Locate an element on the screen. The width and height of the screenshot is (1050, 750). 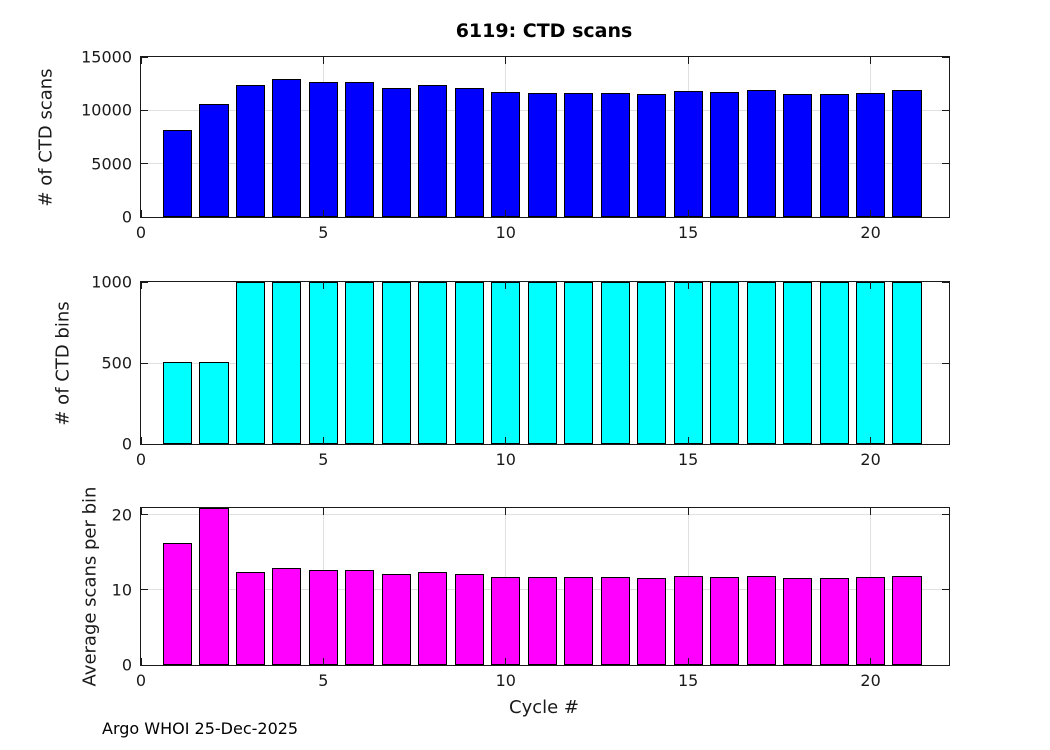
grid-line-h is located at coordinates (545, 515).